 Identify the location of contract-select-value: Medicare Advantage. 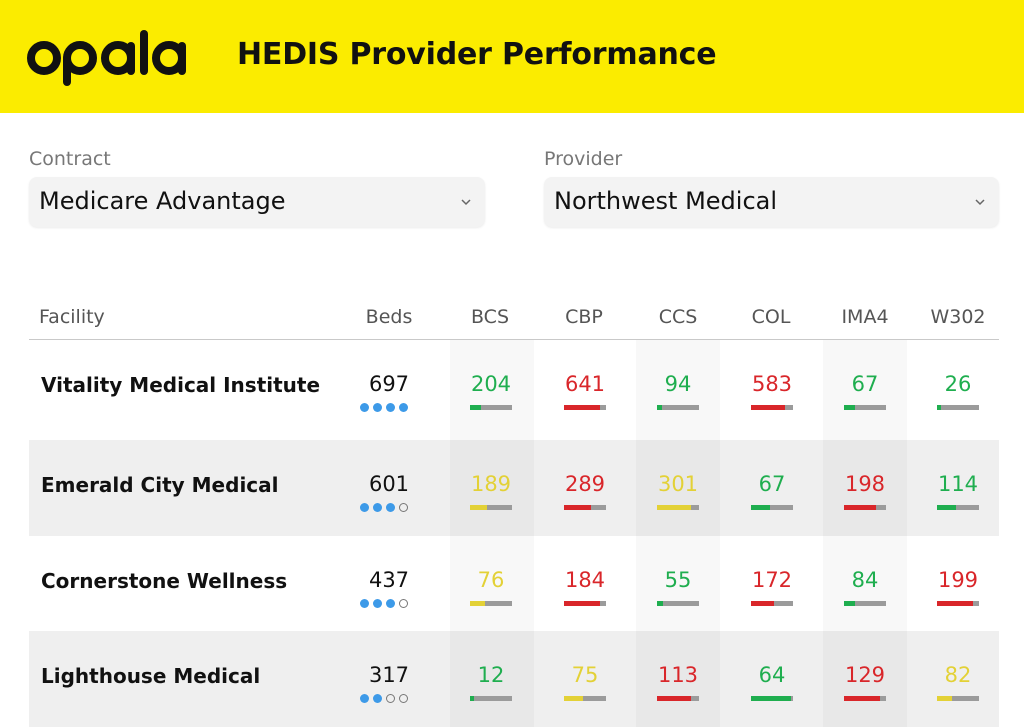
(162, 201).